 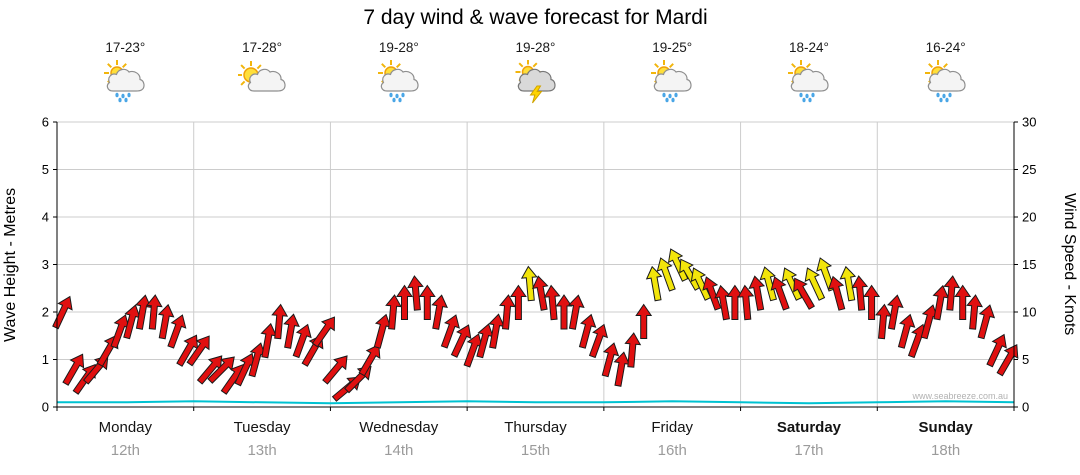 I want to click on day-name-label: Sunday, so click(x=945, y=427).